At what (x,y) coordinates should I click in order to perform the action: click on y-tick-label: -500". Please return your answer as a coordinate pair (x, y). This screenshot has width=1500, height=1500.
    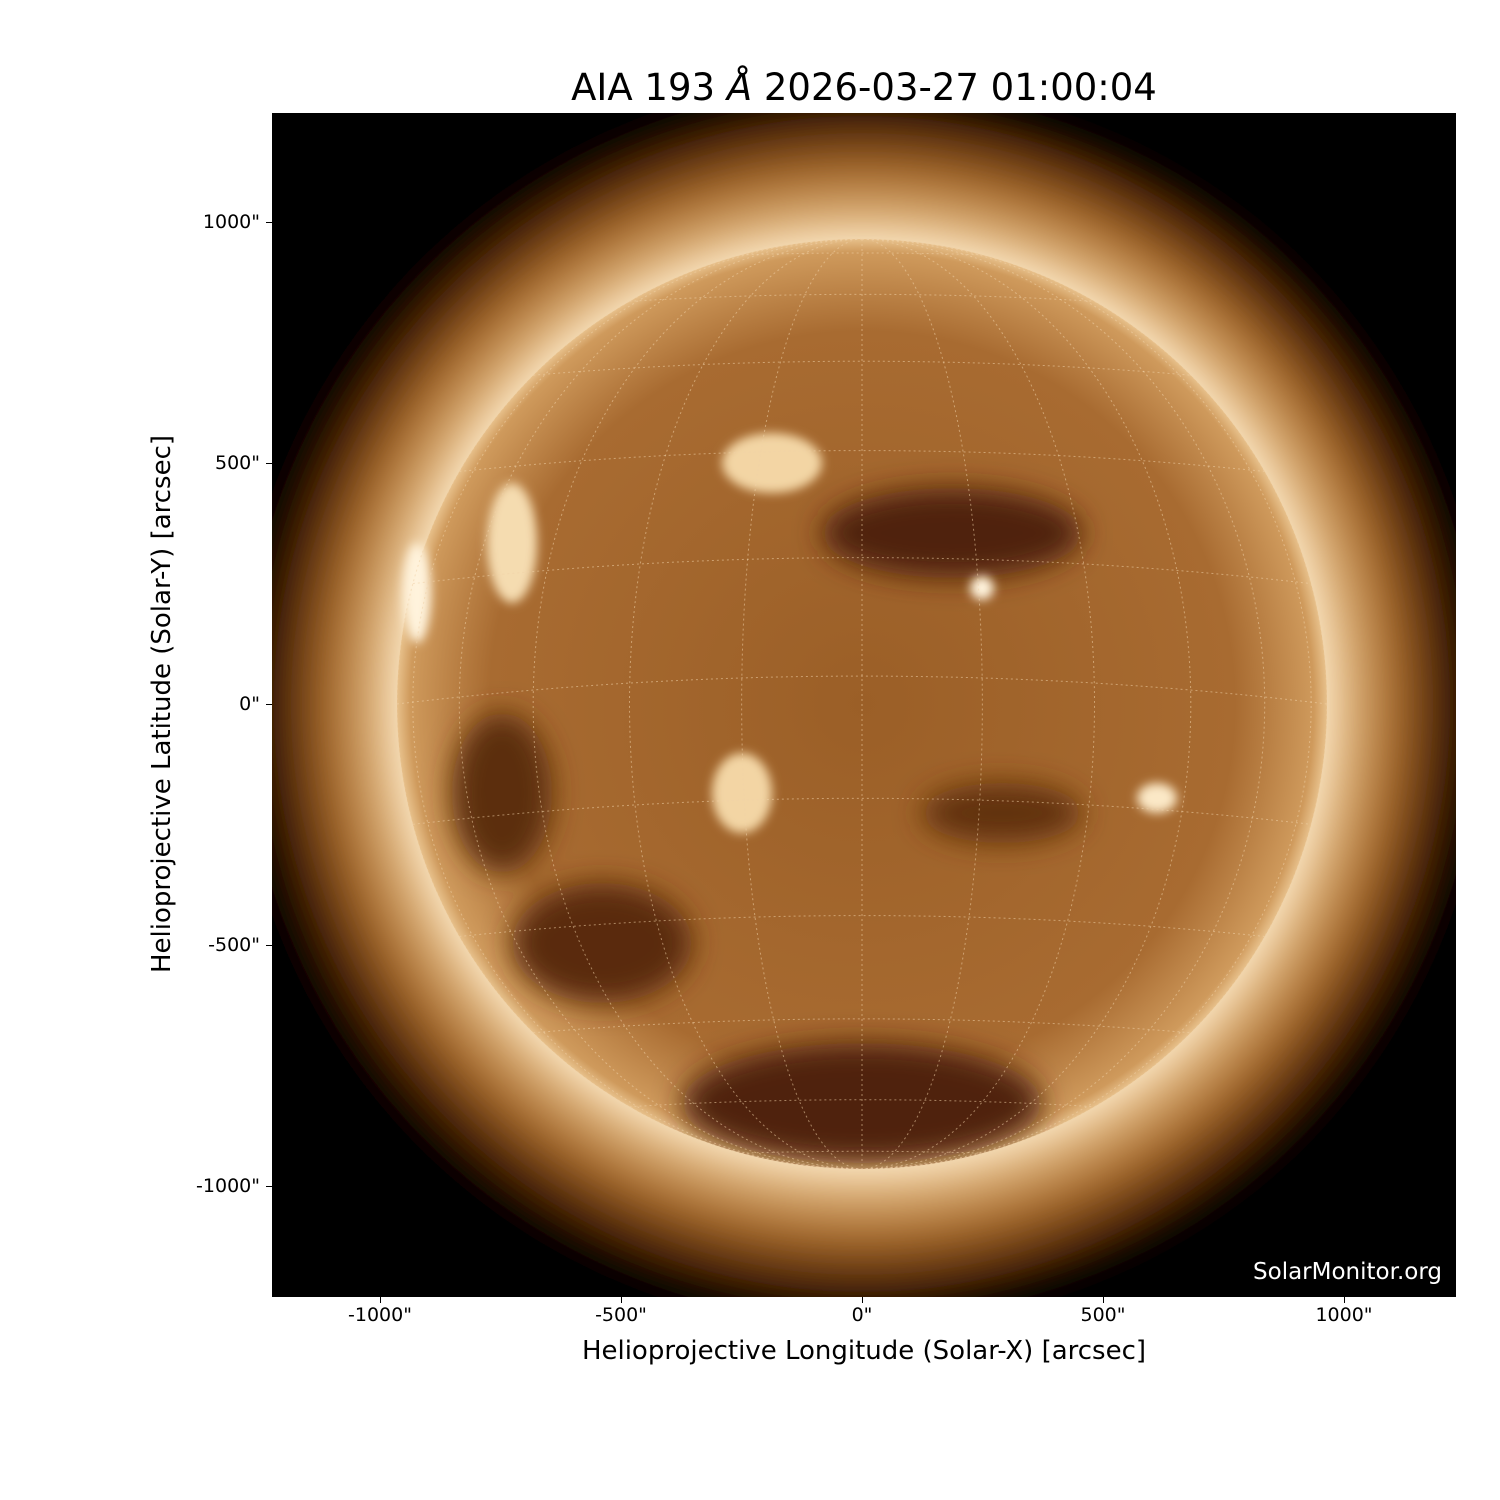
    Looking at the image, I should click on (234, 945).